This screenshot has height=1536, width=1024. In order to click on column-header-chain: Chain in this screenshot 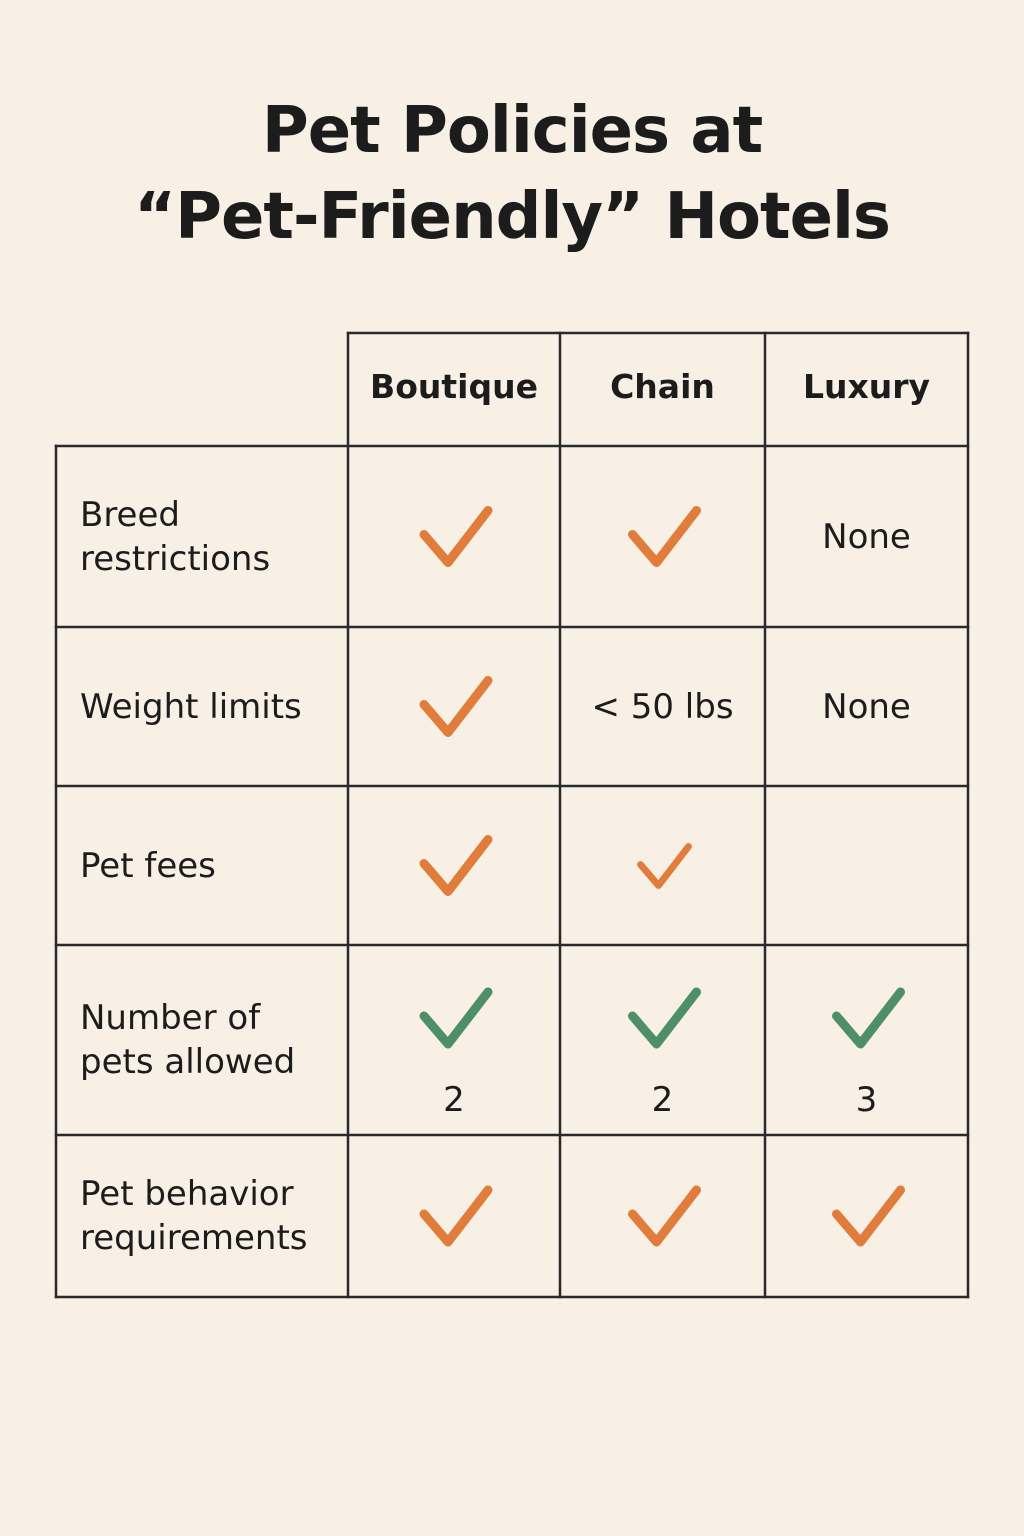, I will do `click(662, 386)`.